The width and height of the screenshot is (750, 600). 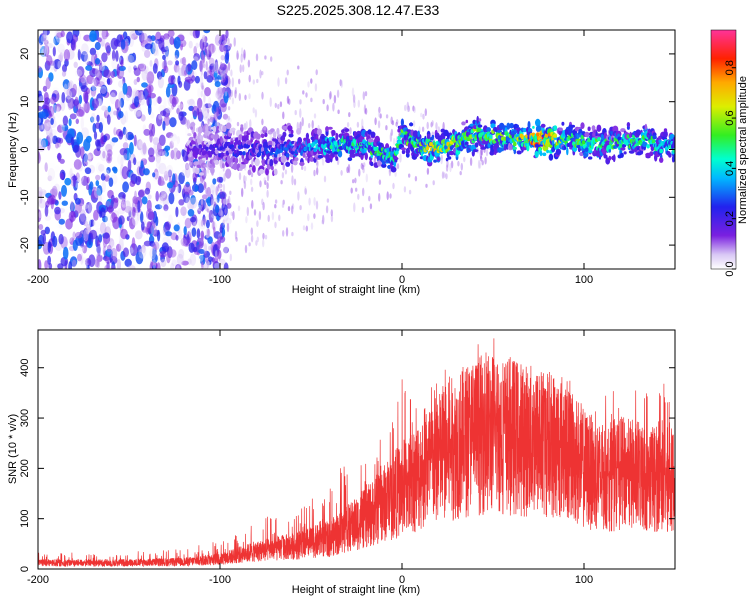 What do you see at coordinates (25, 569) in the screenshot?
I see `y-tick-label: 0` at bounding box center [25, 569].